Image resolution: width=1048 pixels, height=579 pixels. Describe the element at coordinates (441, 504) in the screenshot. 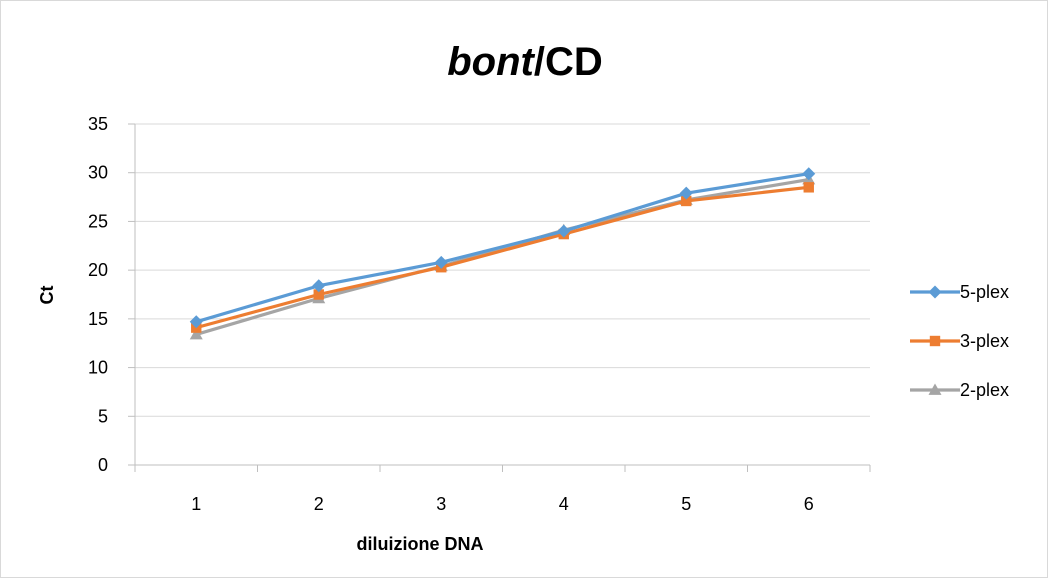

I see `x-tick-label: 3` at that location.